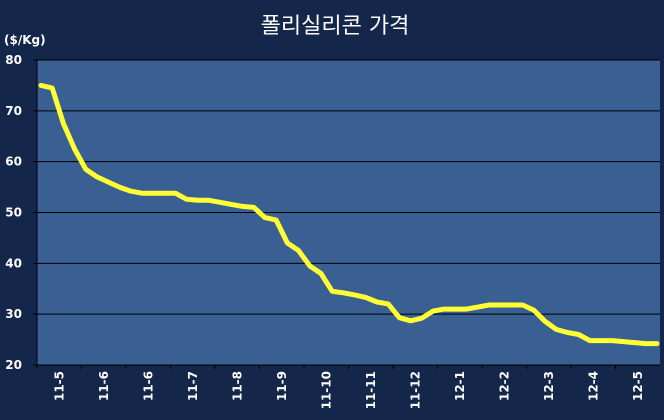 The height and width of the screenshot is (420, 664). I want to click on chart-title: 폴리실리콘 가격, so click(335, 26).